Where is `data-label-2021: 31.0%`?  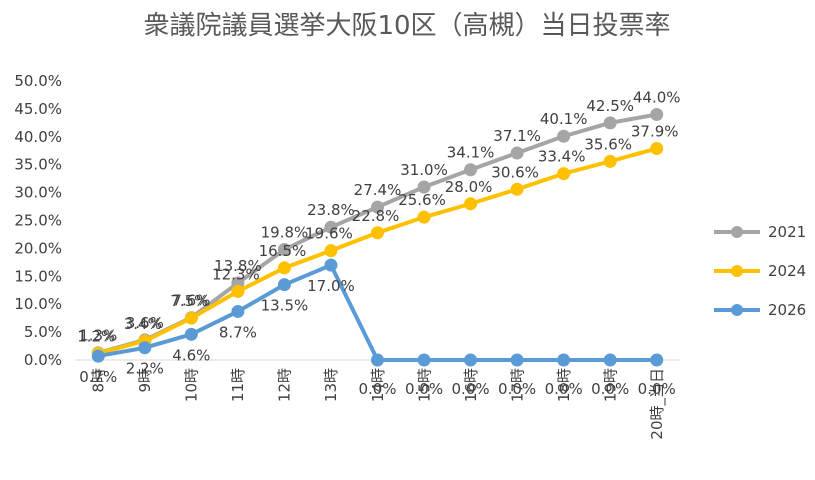 data-label-2021: 31.0% is located at coordinates (424, 170).